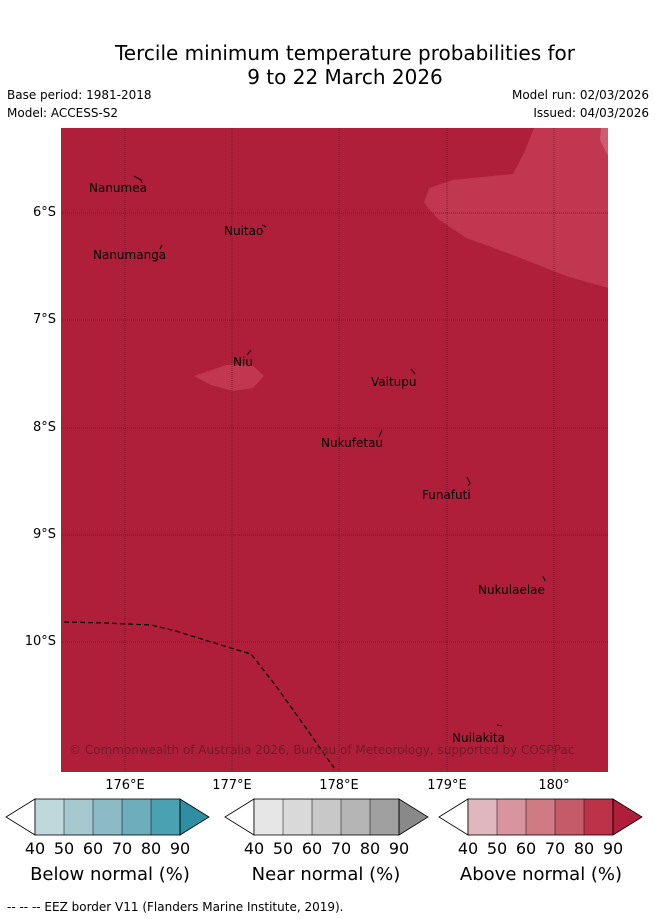 The width and height of the screenshot is (655, 919). What do you see at coordinates (541, 874) in the screenshot?
I see `colorbar-title-above: Above normal (%)` at bounding box center [541, 874].